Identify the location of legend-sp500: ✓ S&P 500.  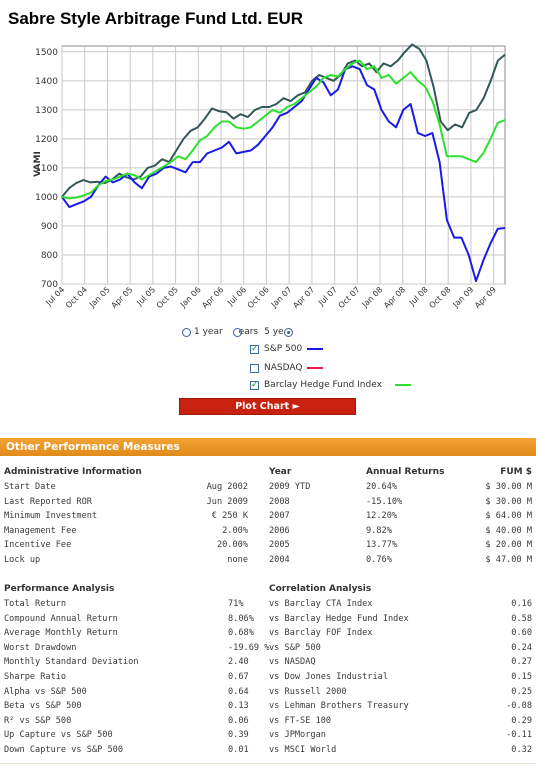
(287, 348).